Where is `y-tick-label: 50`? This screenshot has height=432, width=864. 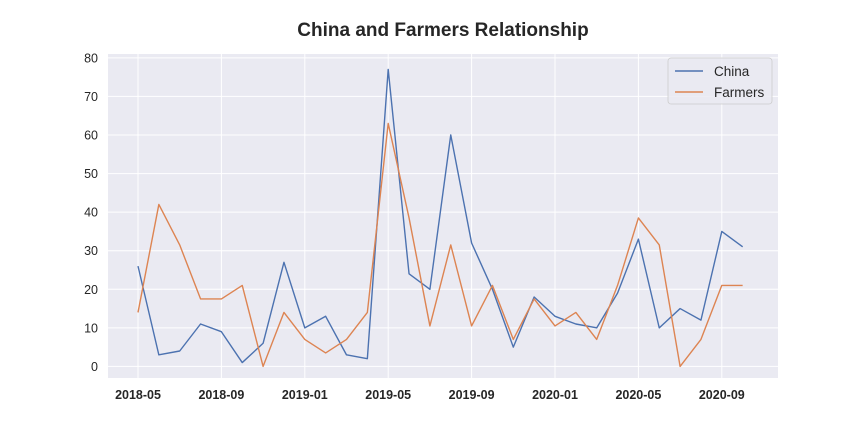 y-tick-label: 50 is located at coordinates (91, 174).